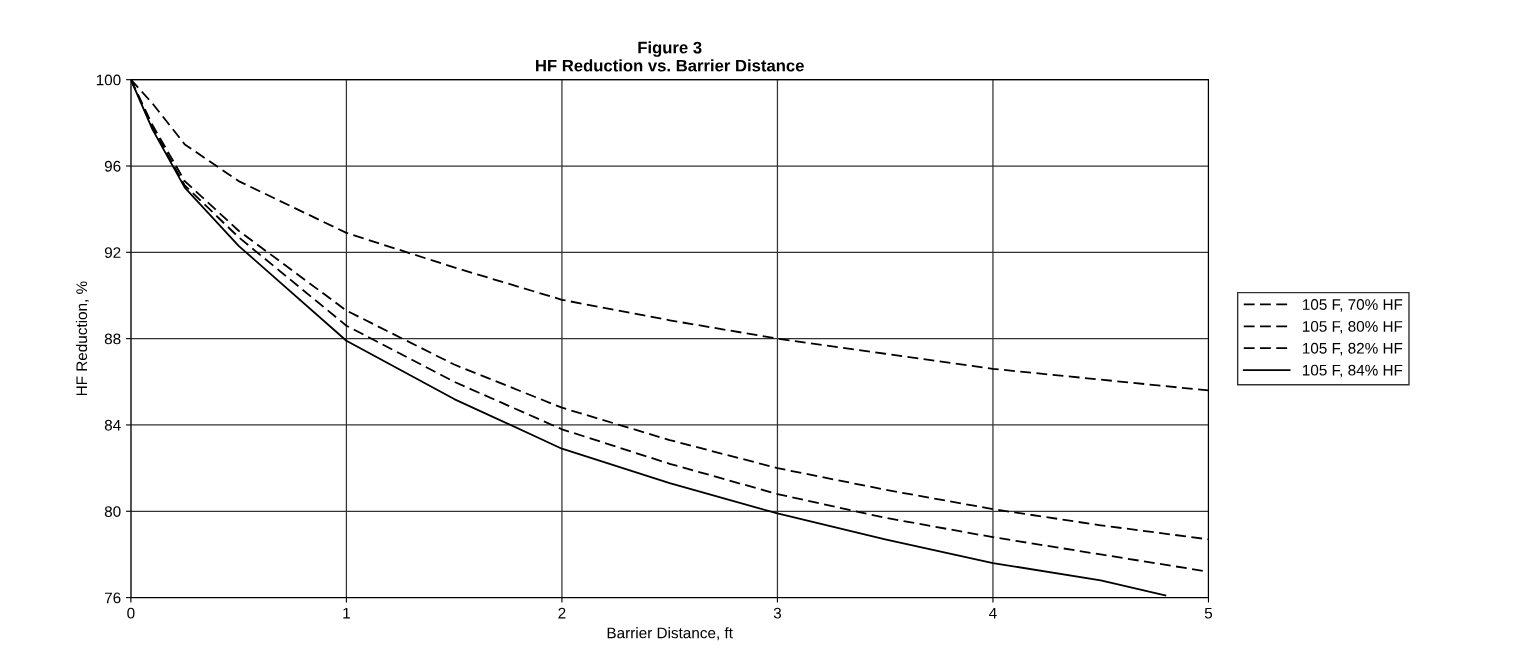 The image size is (1522, 664). What do you see at coordinates (1352, 349) in the screenshot?
I see `legend-label: 105 F, 82% HF` at bounding box center [1352, 349].